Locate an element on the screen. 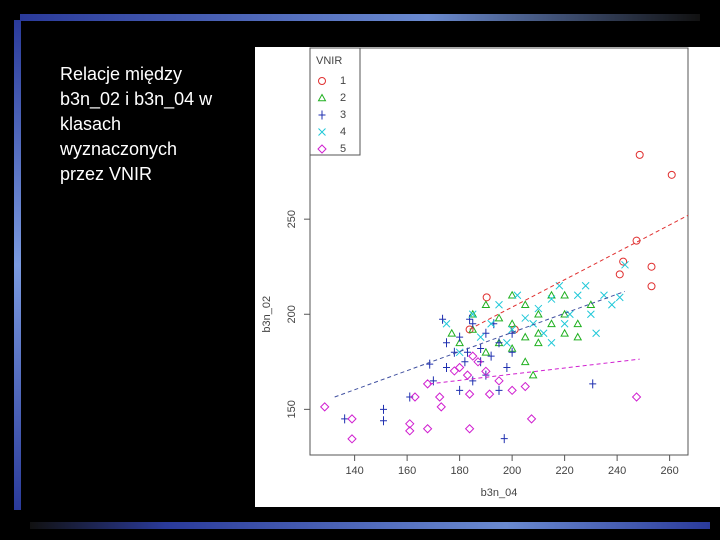  text-line: b3n_02 i b3n_04 w is located at coordinates (136, 99).